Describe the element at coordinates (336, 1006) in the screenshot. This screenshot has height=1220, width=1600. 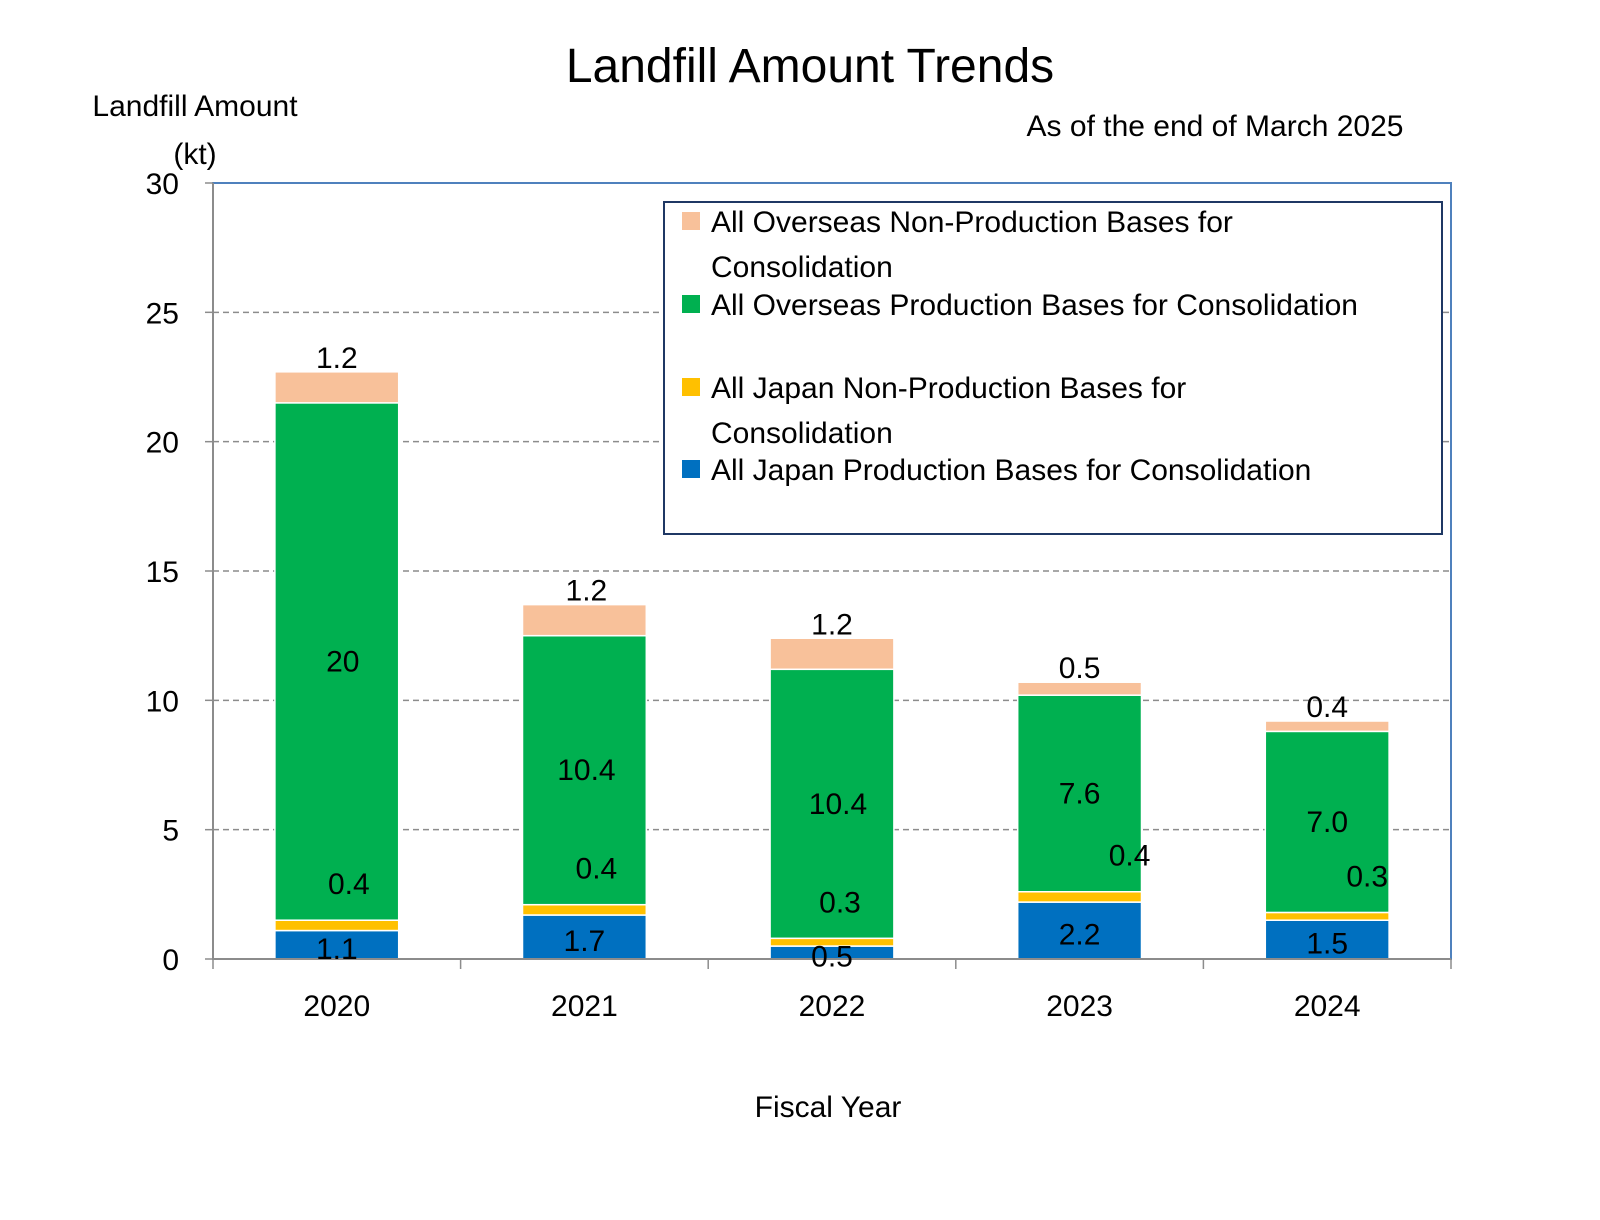
I see `x-tick-label: 2020` at that location.